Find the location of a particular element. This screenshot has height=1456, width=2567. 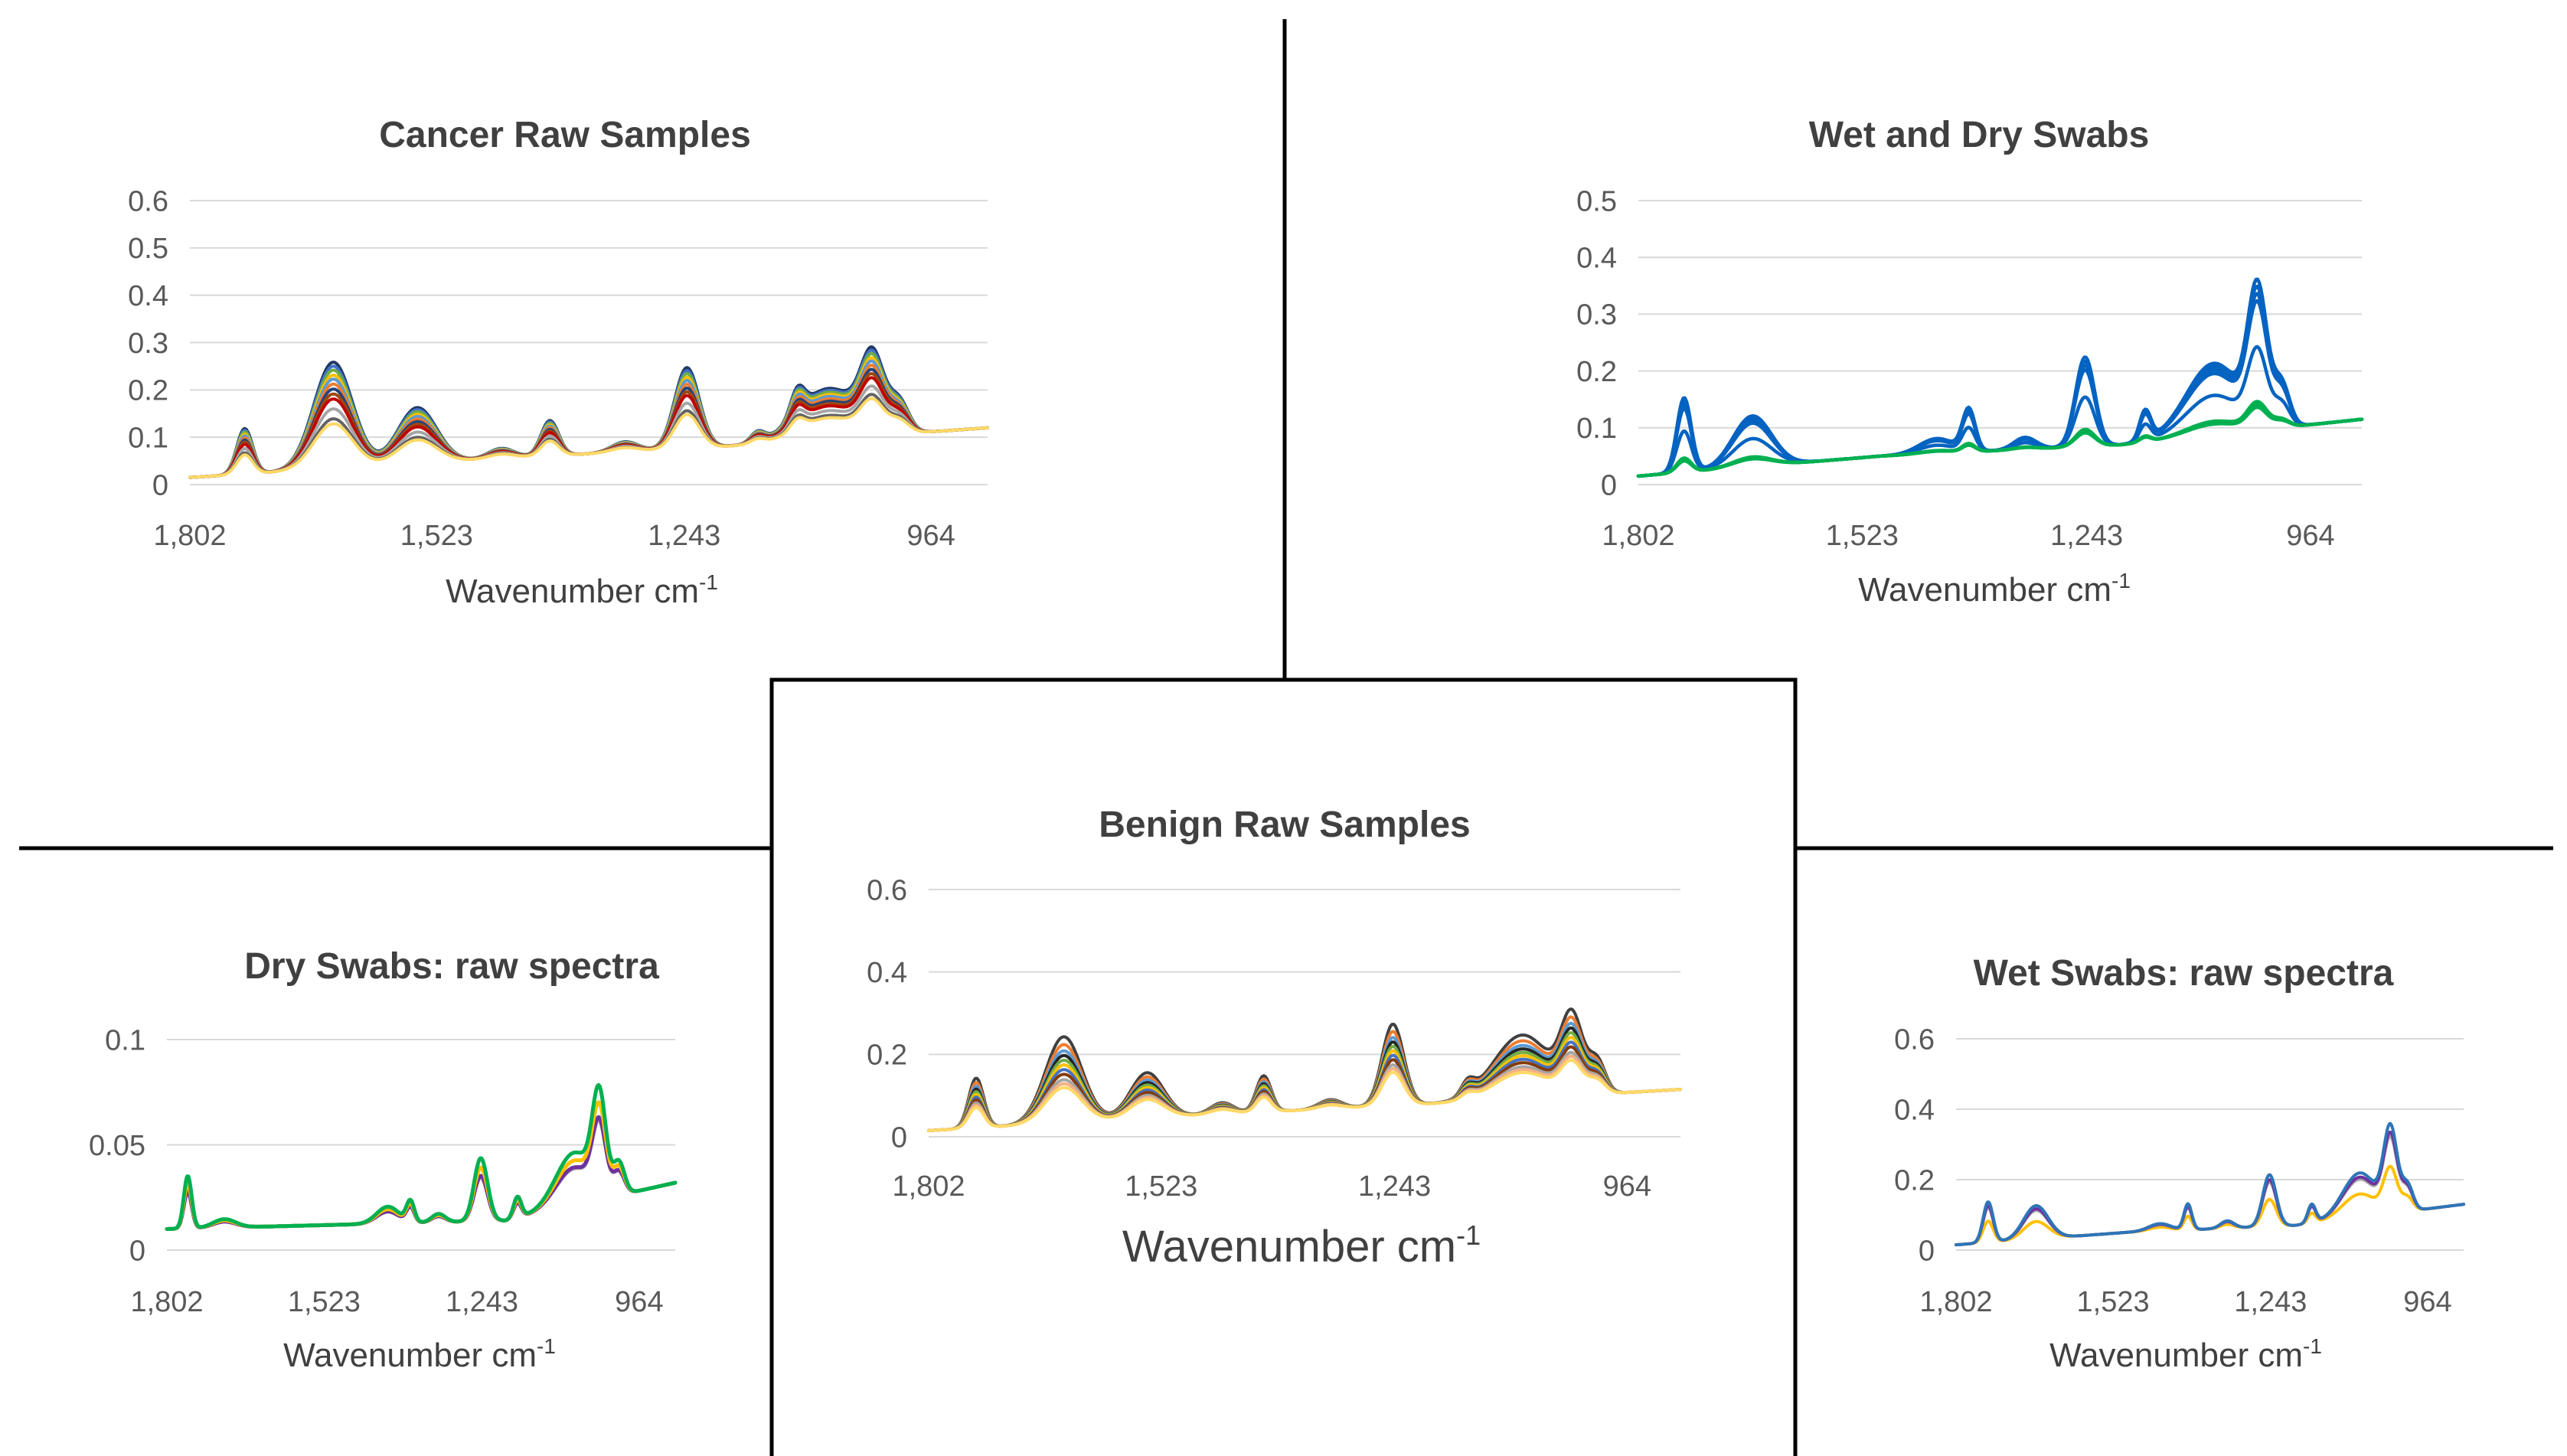

grid-layer is located at coordinates (2000, 342).